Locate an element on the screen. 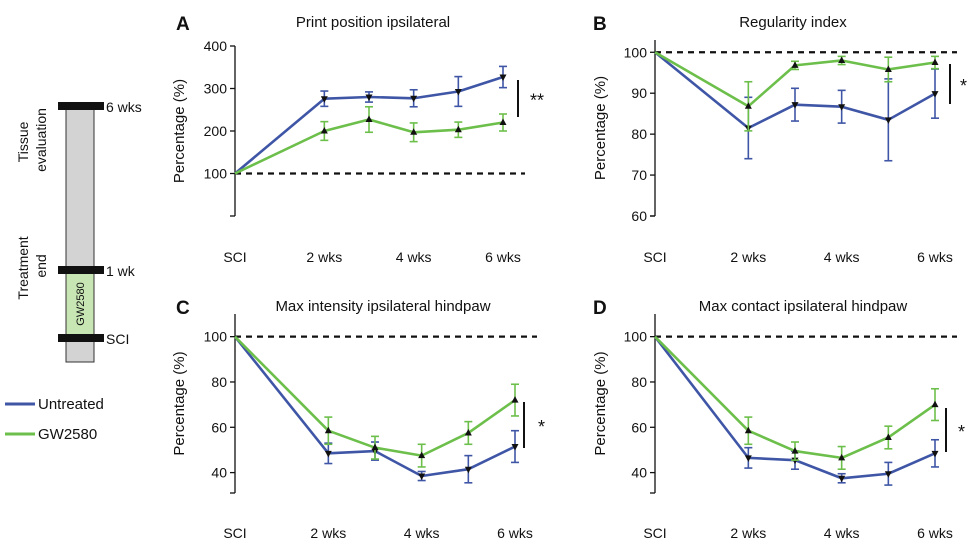  marker-1wk is located at coordinates (81, 270).